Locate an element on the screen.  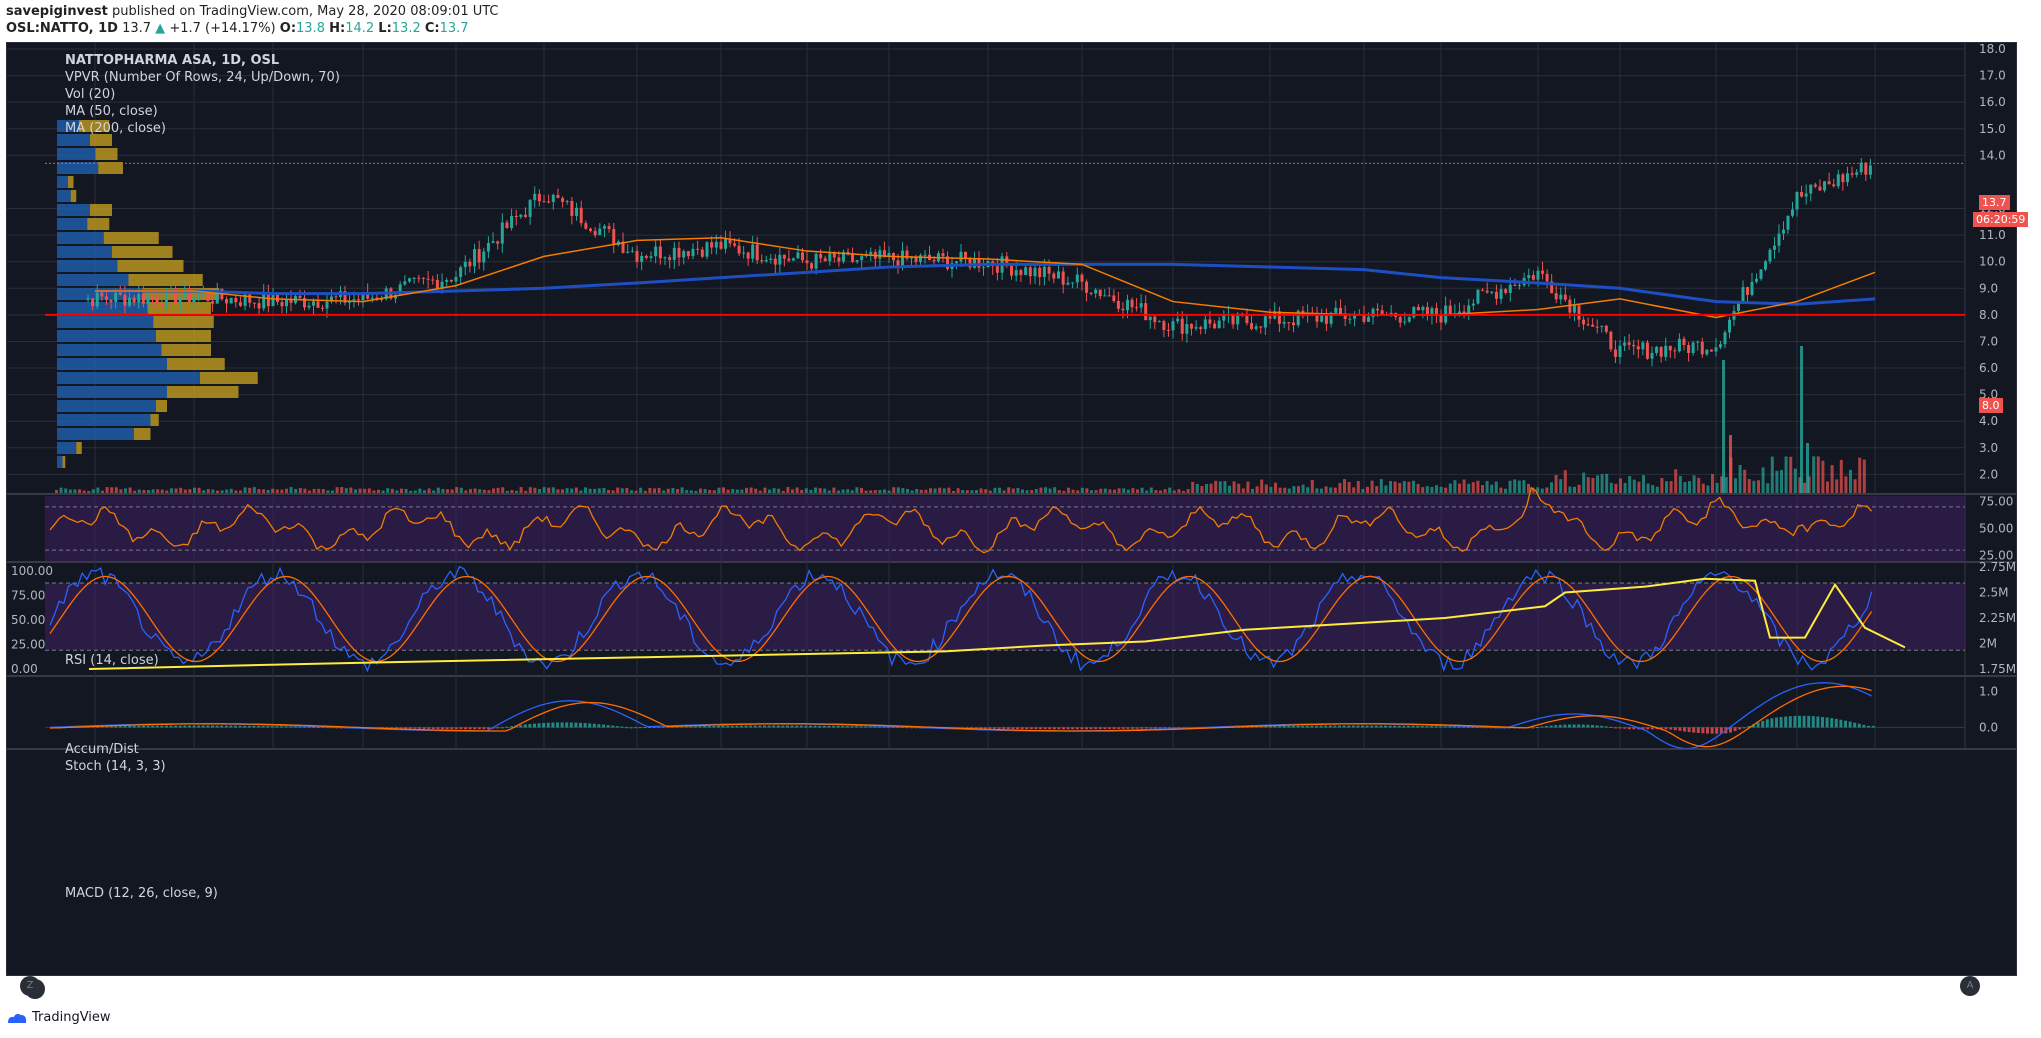
macd-signal-line is located at coordinates (960, 716).